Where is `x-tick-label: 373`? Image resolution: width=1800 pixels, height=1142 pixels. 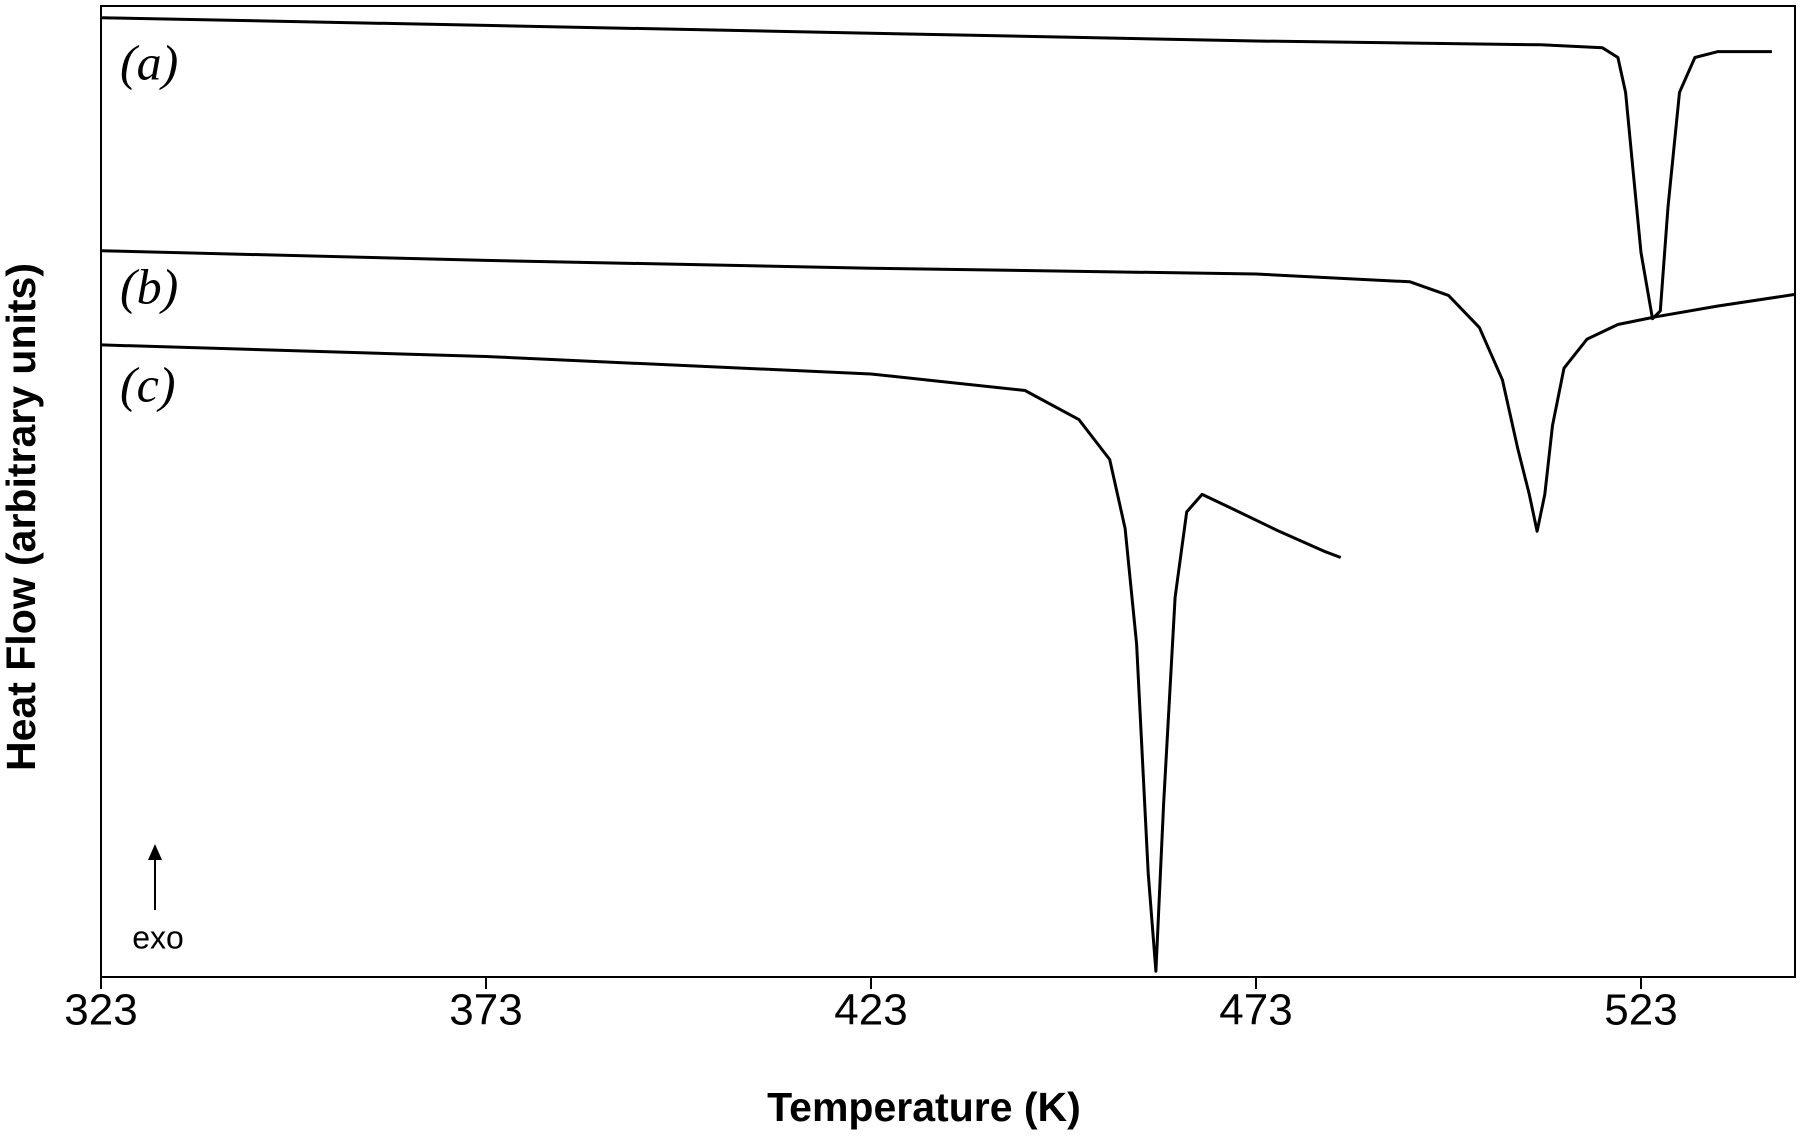
x-tick-label: 373 is located at coordinates (485, 1010).